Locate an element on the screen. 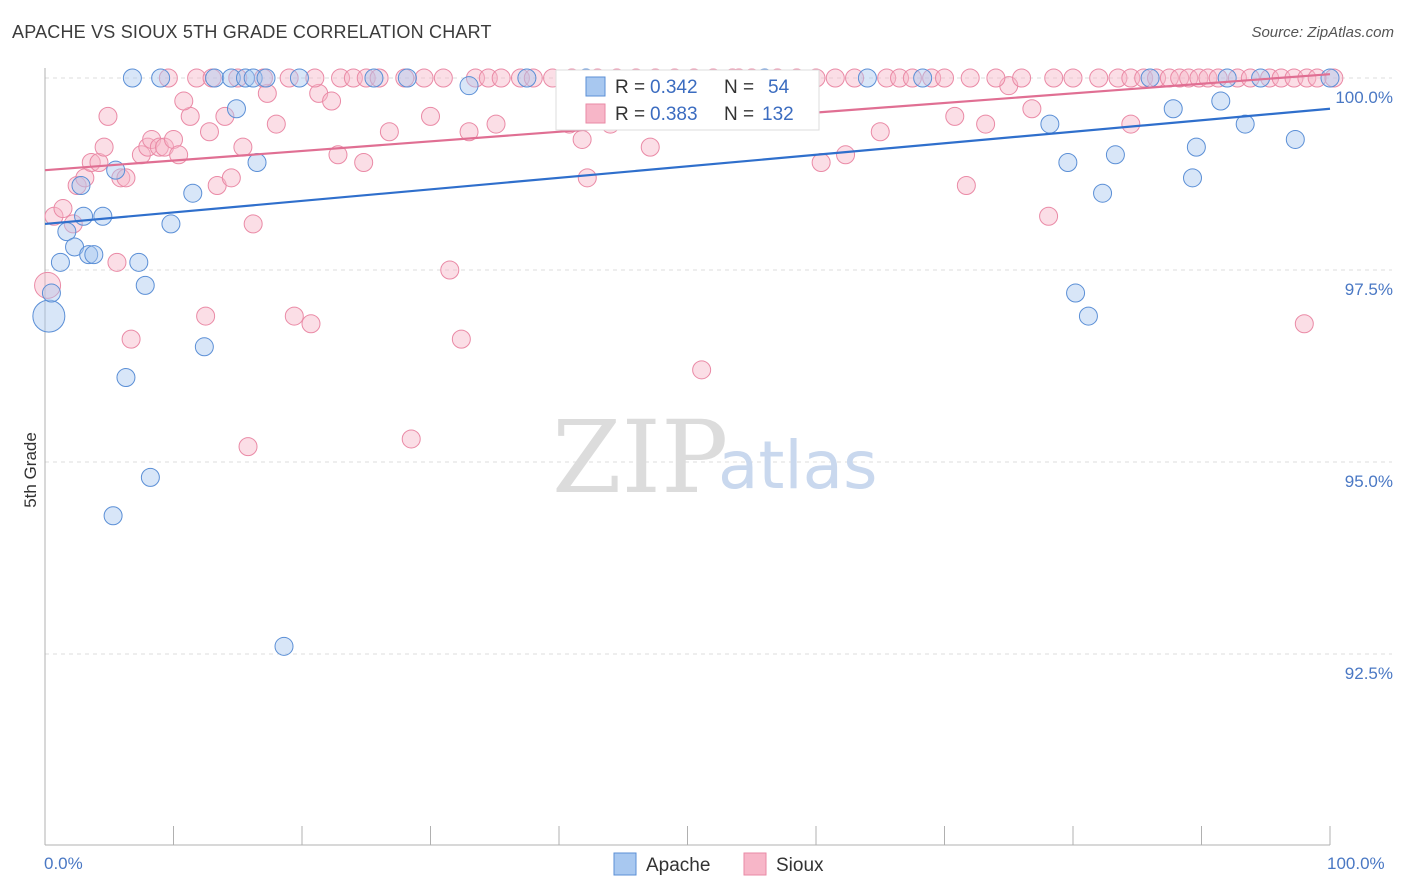 This screenshot has height=892, width=1406. legend-apache-n-value: 54 is located at coordinates (779, 87).